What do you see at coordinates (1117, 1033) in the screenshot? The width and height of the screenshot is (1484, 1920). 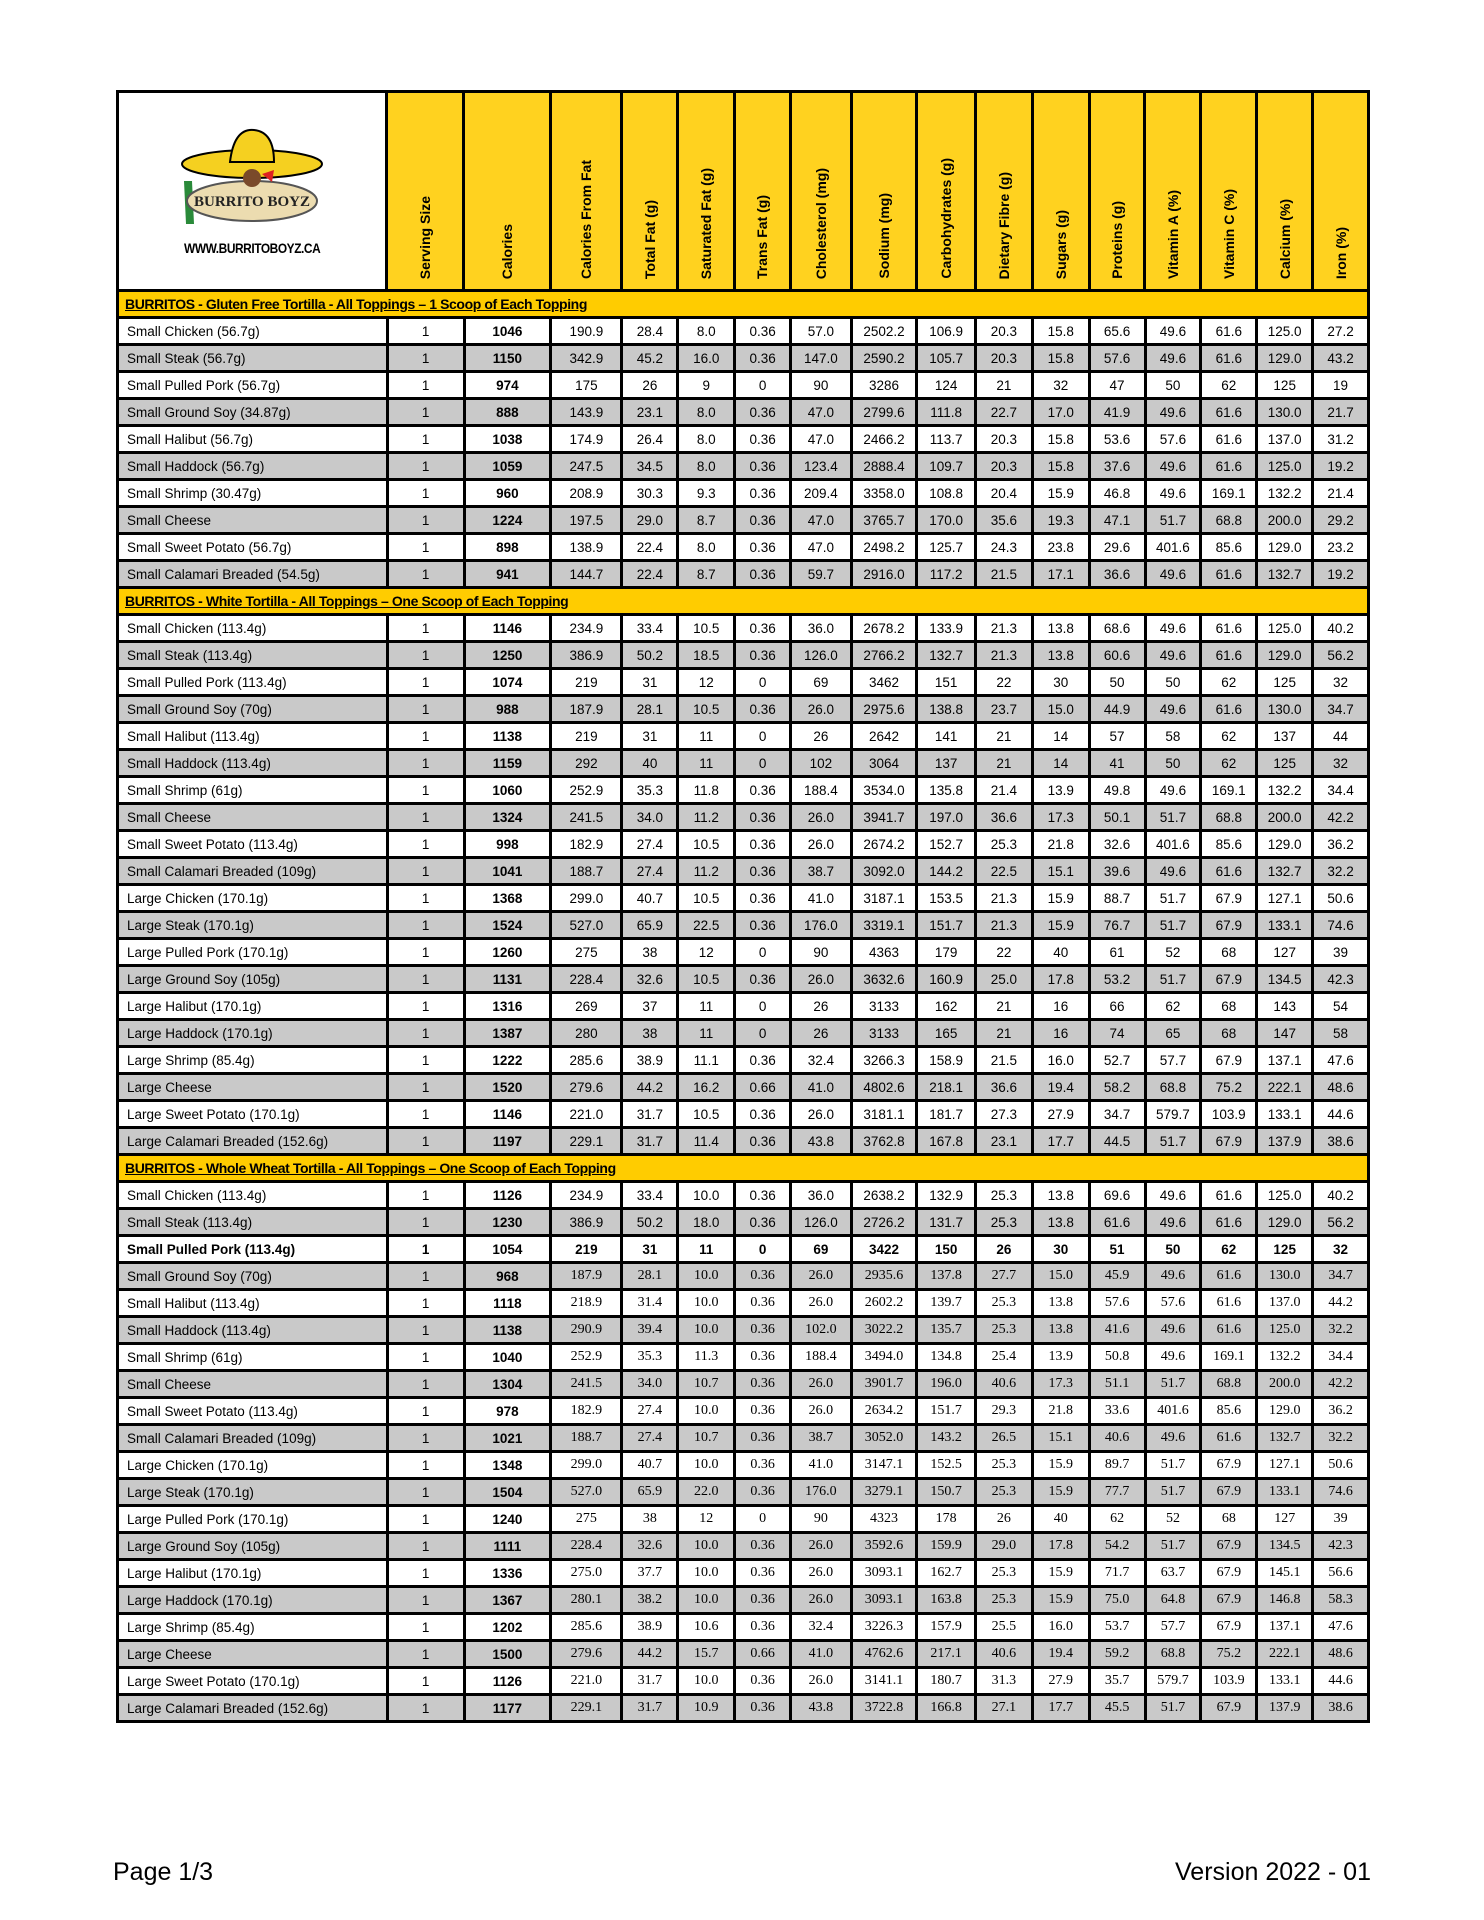 I see `cell-proteins: 74` at bounding box center [1117, 1033].